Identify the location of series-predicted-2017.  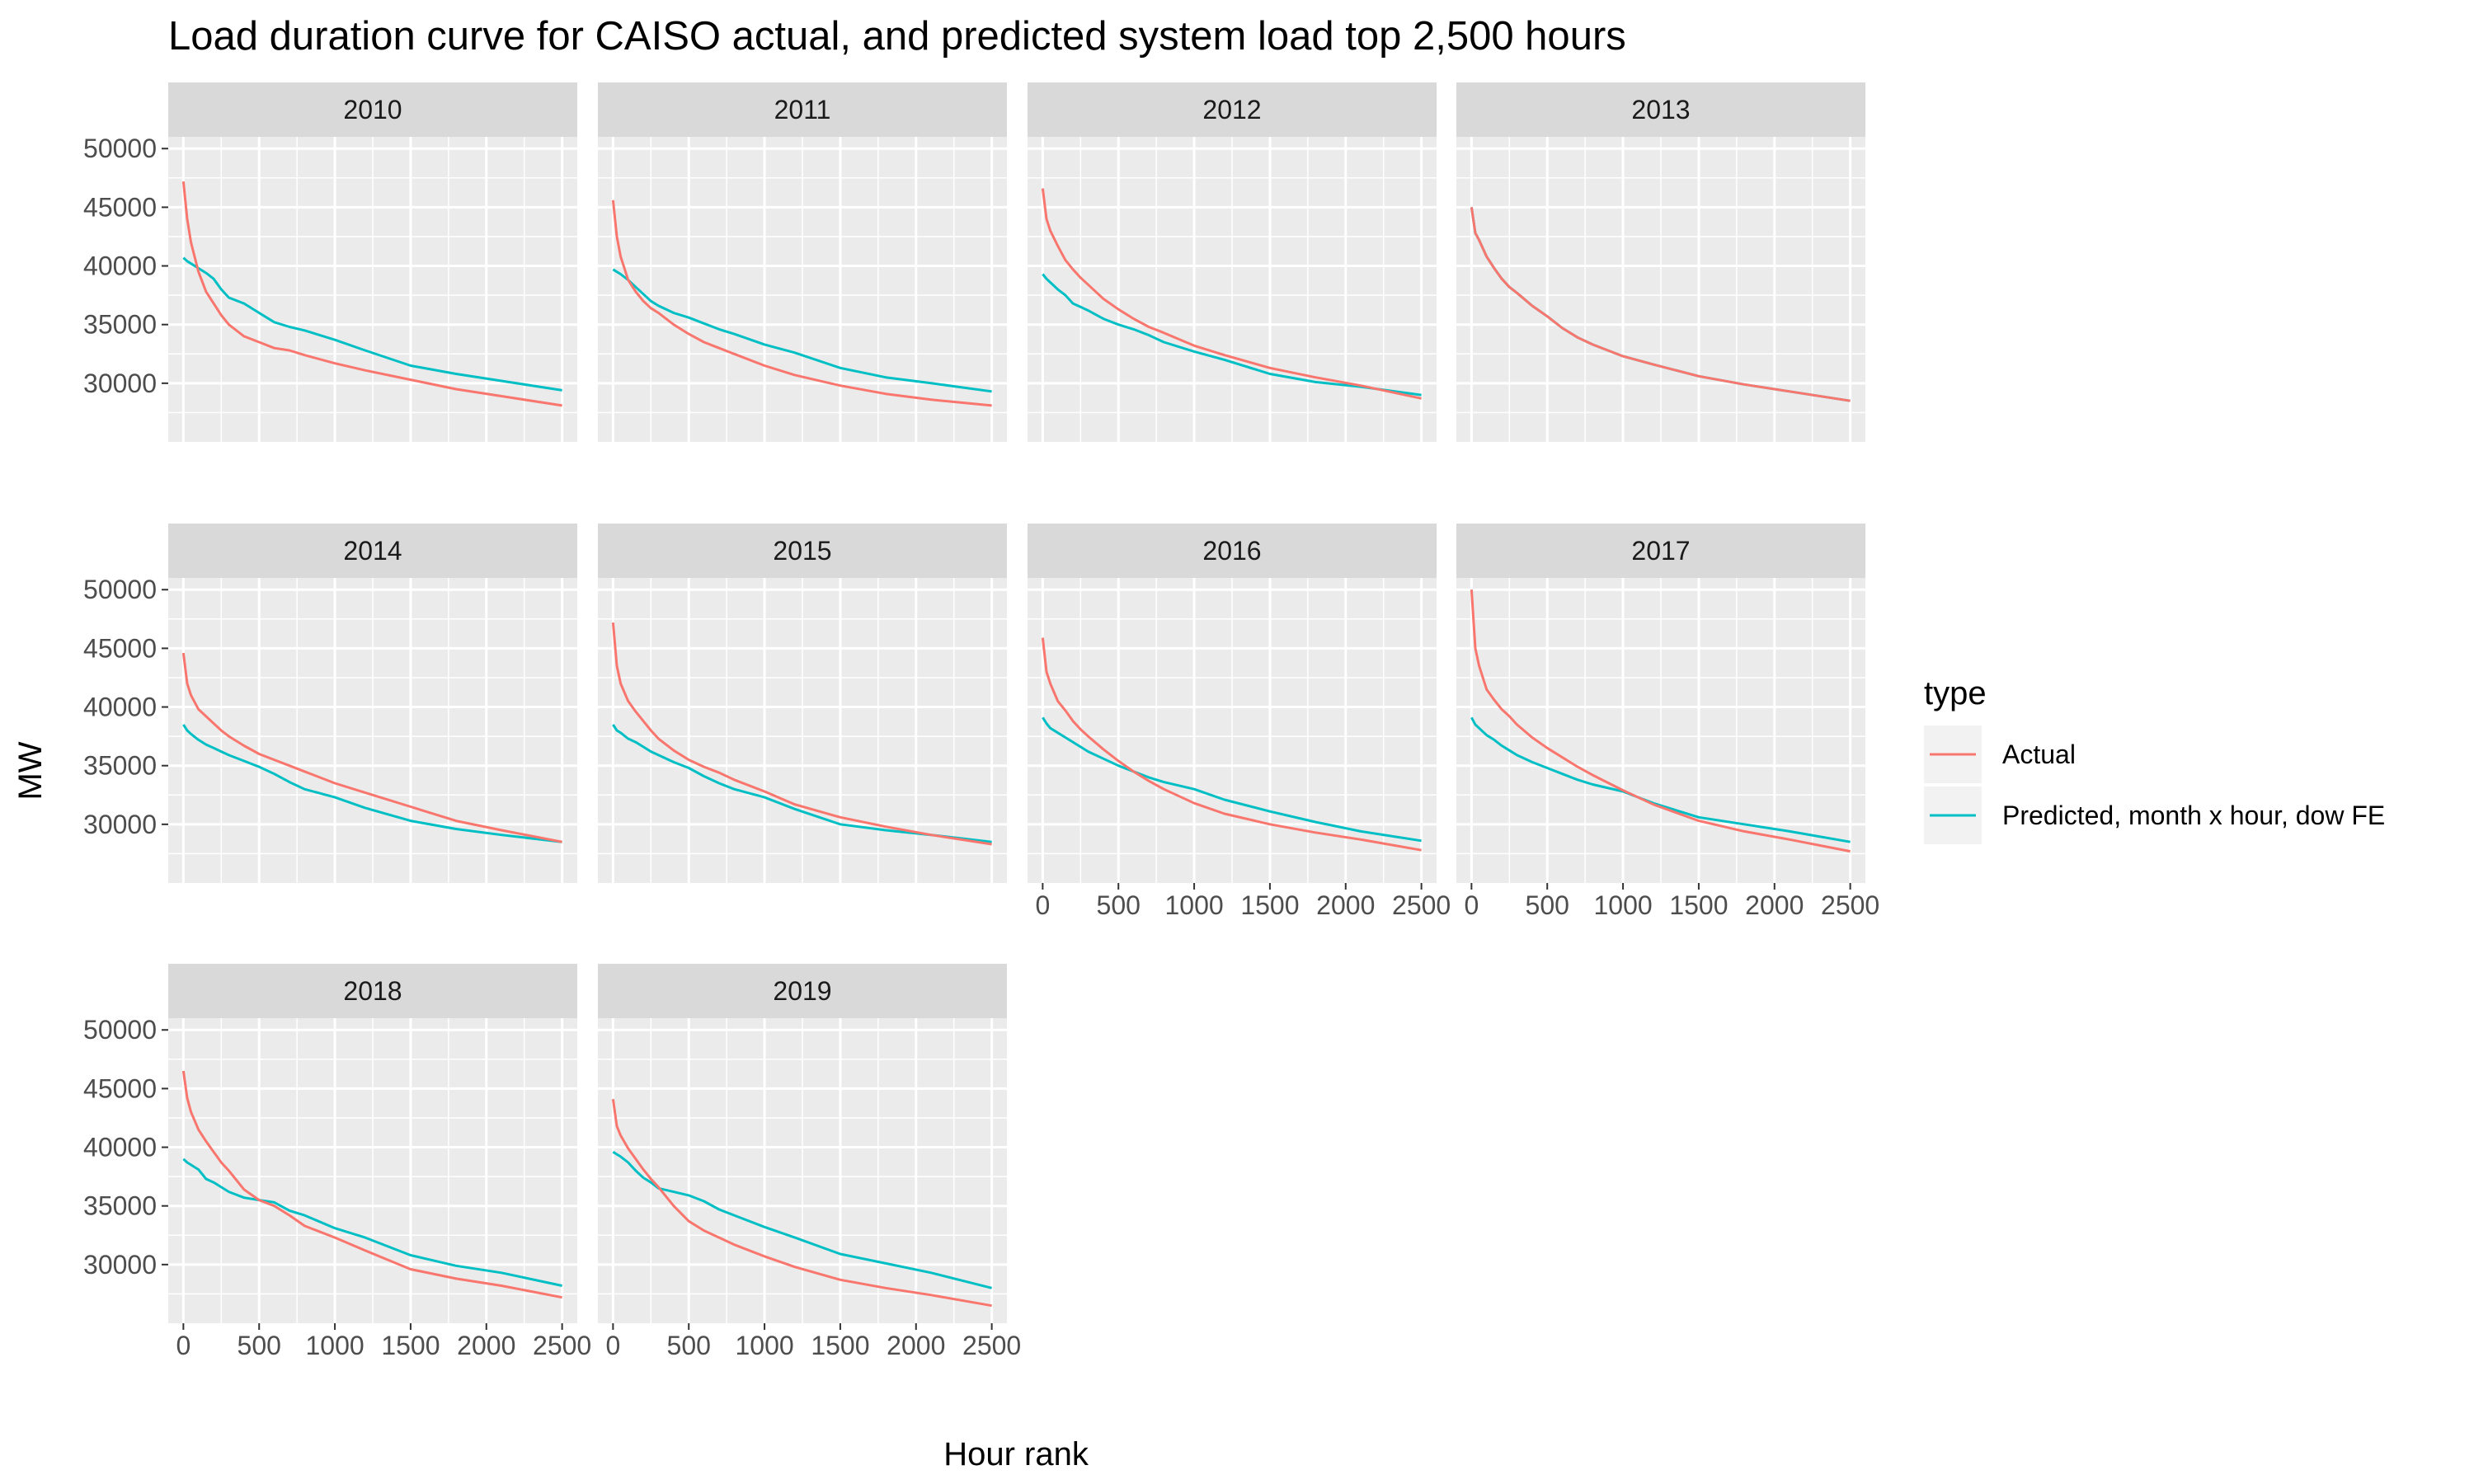
(1660, 779).